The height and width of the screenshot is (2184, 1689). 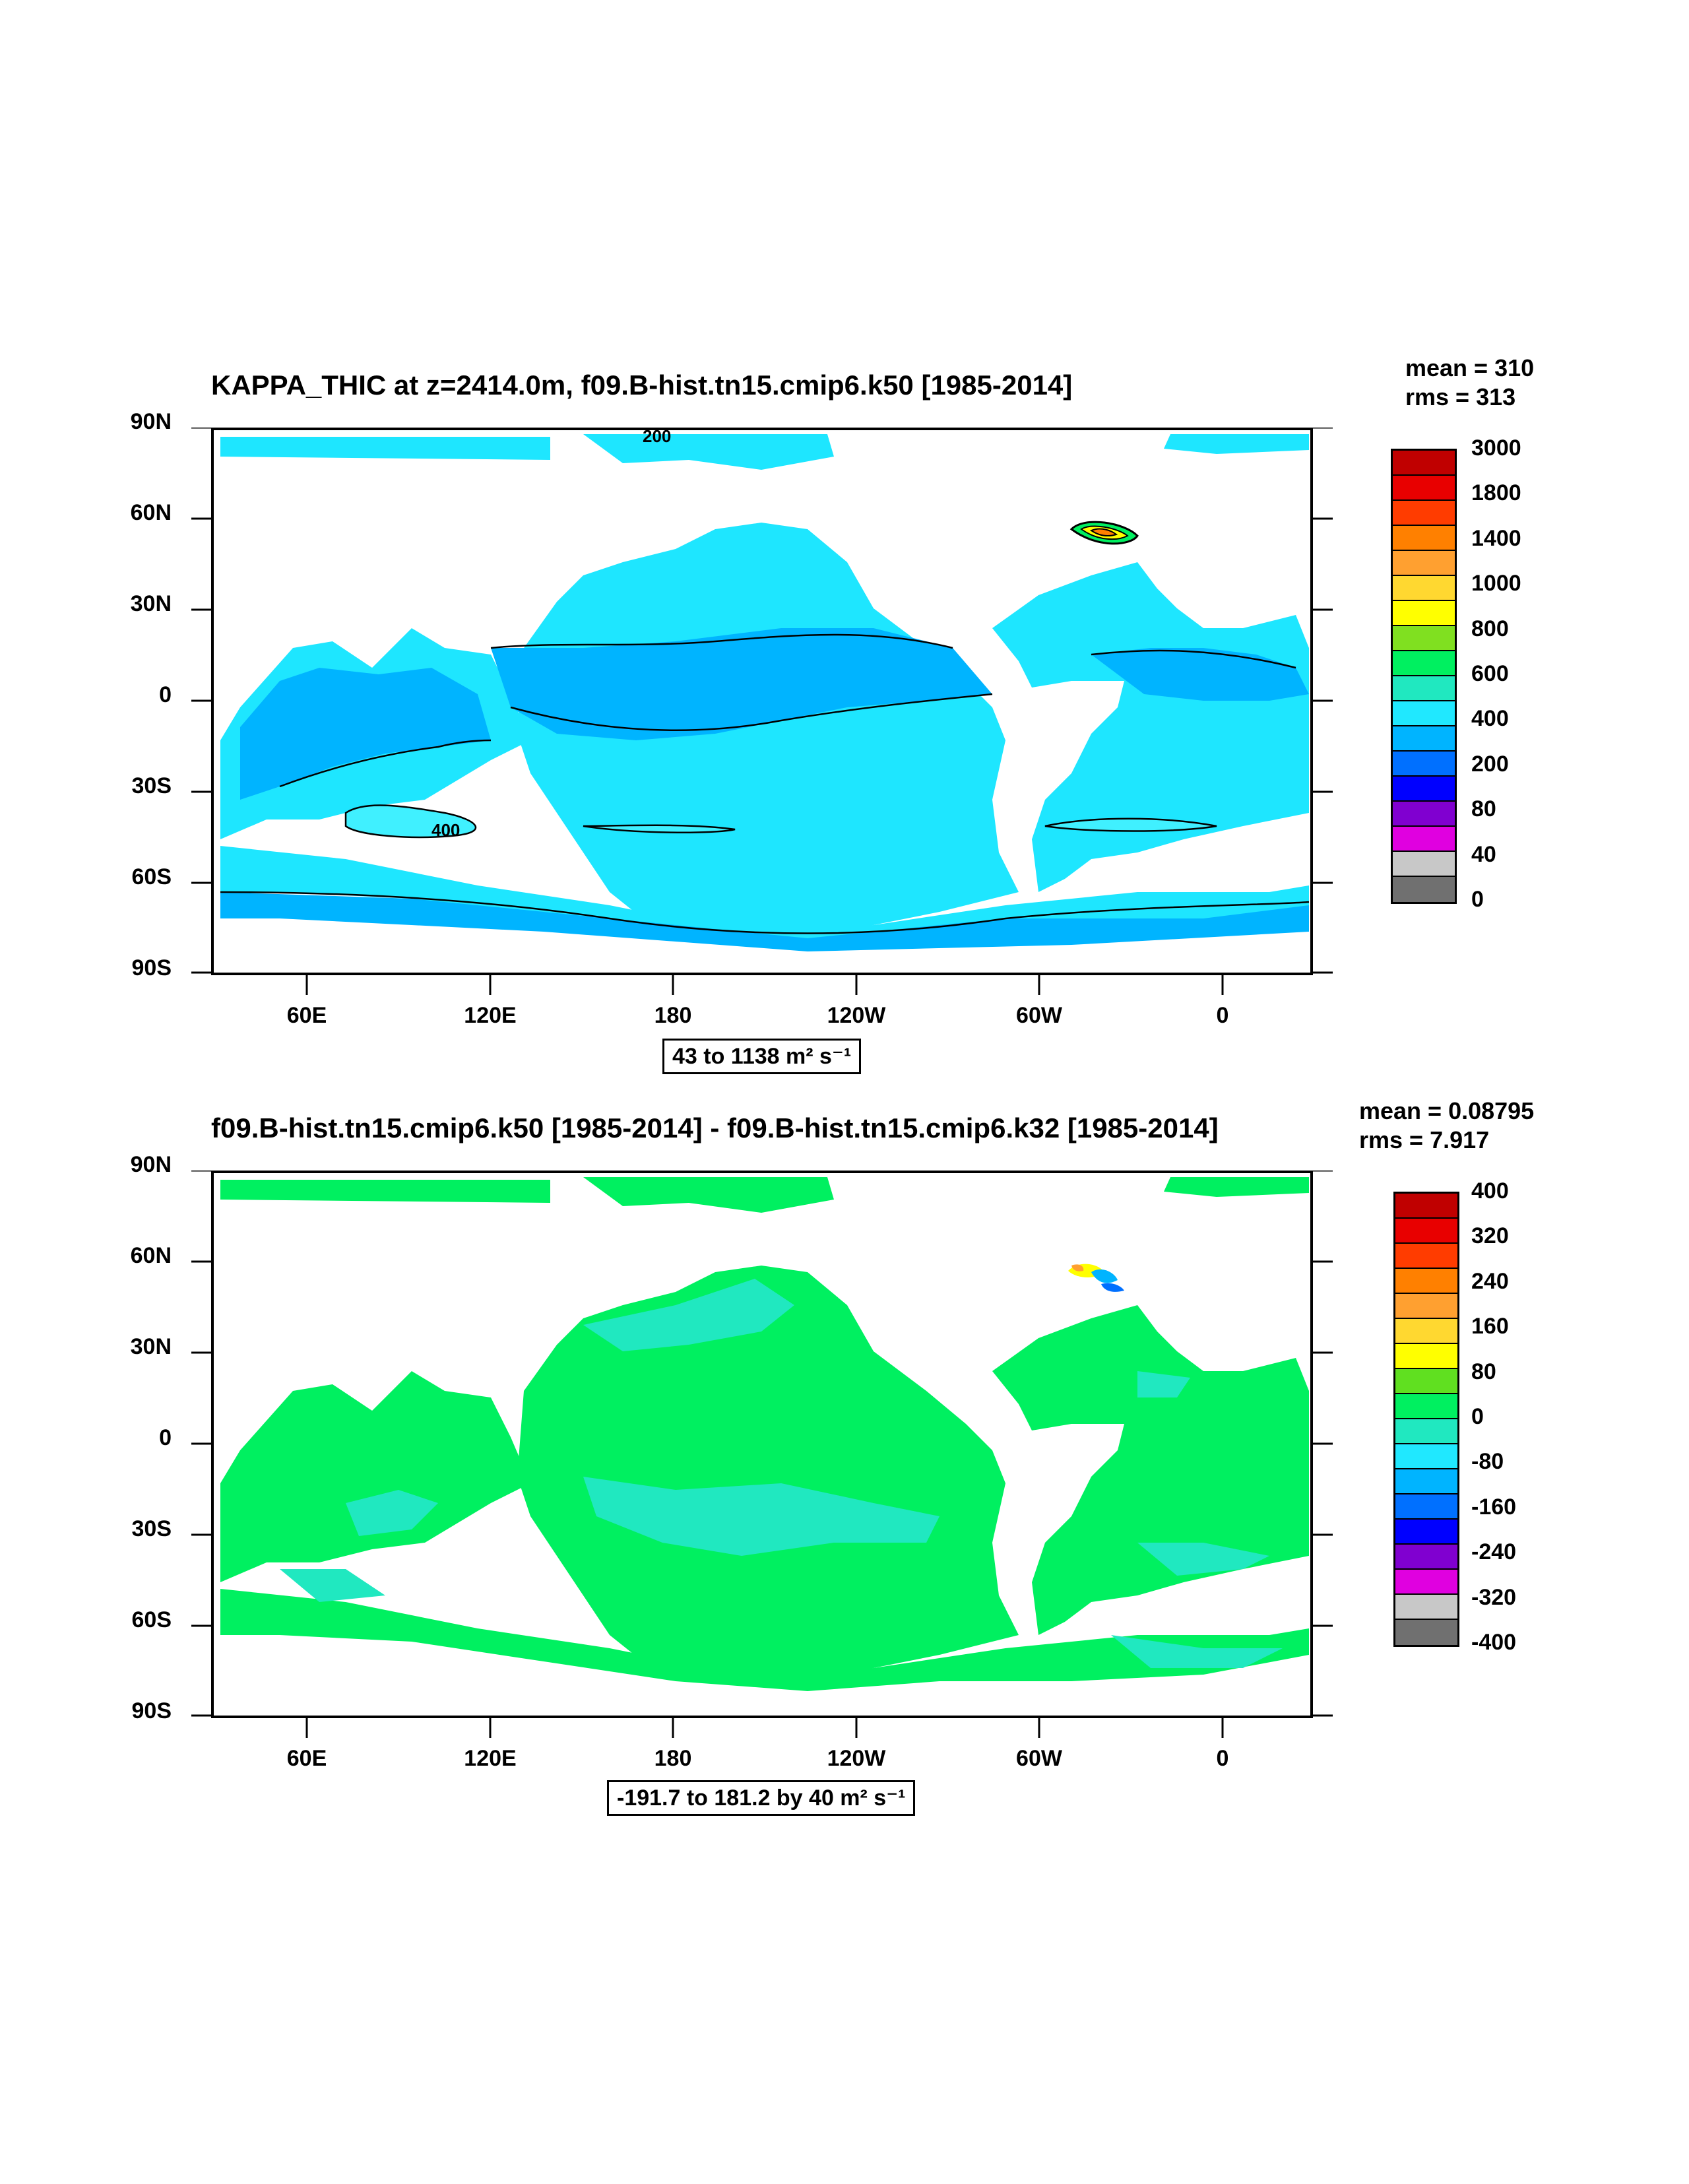 What do you see at coordinates (151, 785) in the screenshot?
I see `top-ylabel-30s: 30S` at bounding box center [151, 785].